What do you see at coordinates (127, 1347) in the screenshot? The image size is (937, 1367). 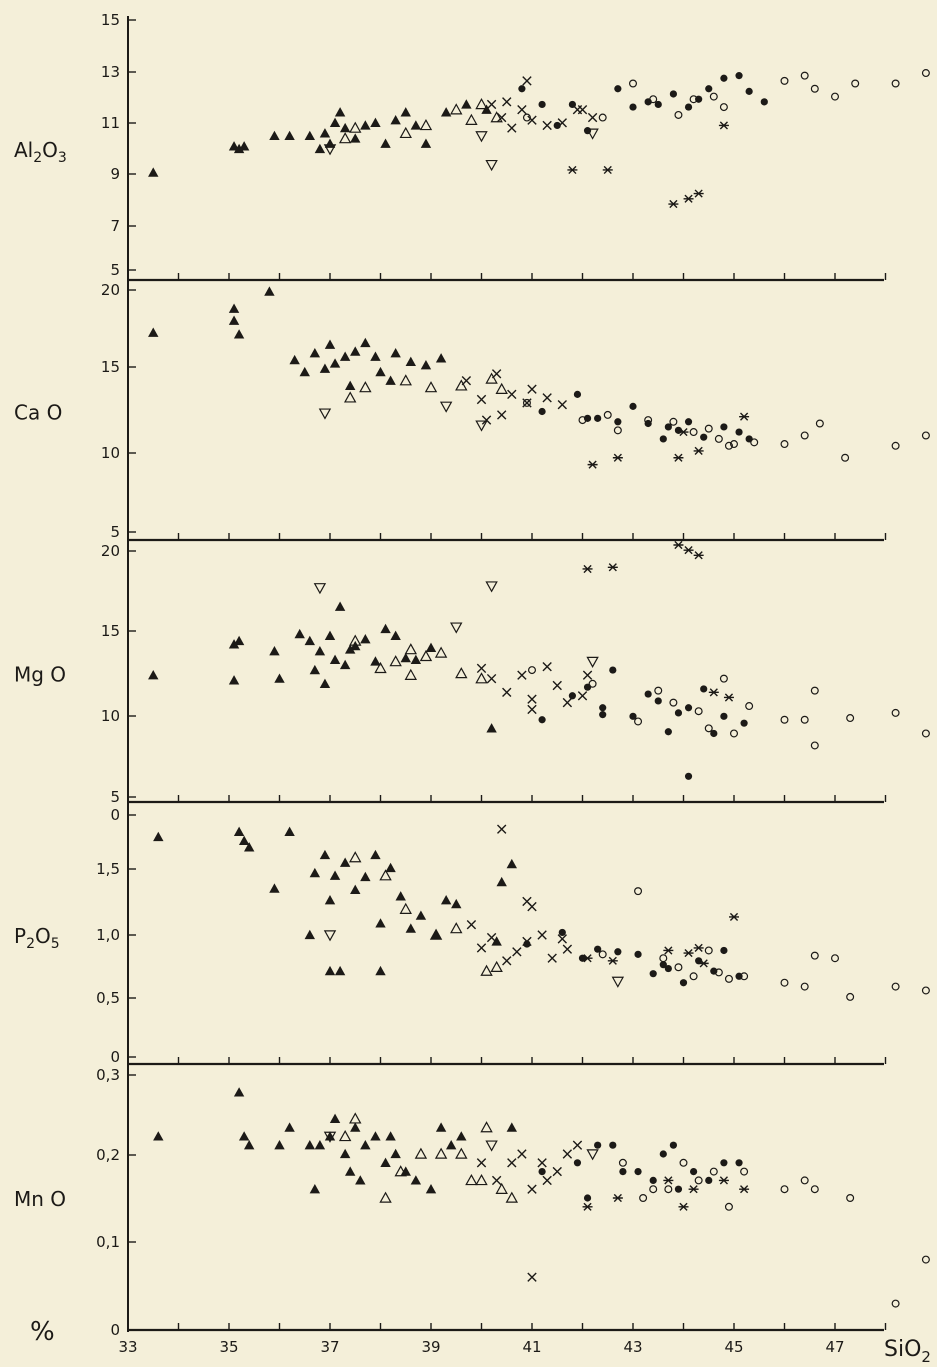 I see `x-tick-label: 33` at bounding box center [127, 1347].